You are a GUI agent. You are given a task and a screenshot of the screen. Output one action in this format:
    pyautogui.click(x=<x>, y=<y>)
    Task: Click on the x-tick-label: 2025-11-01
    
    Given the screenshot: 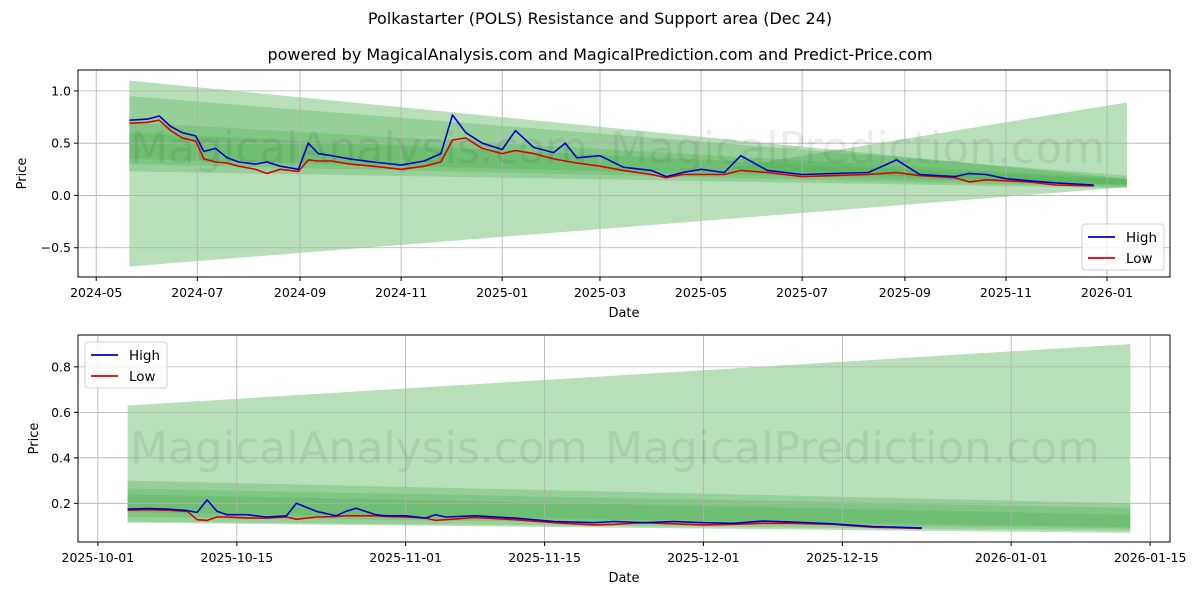 What is the action you would take?
    pyautogui.click(x=405, y=557)
    